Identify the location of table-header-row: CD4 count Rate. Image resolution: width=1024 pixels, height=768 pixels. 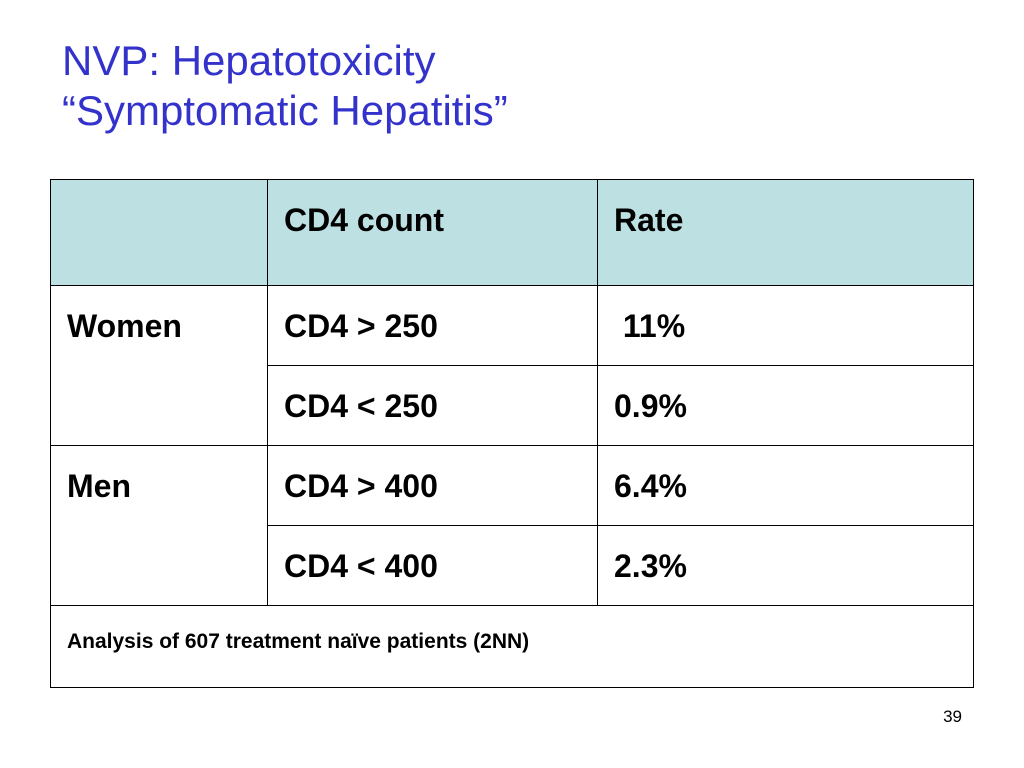
(512, 232).